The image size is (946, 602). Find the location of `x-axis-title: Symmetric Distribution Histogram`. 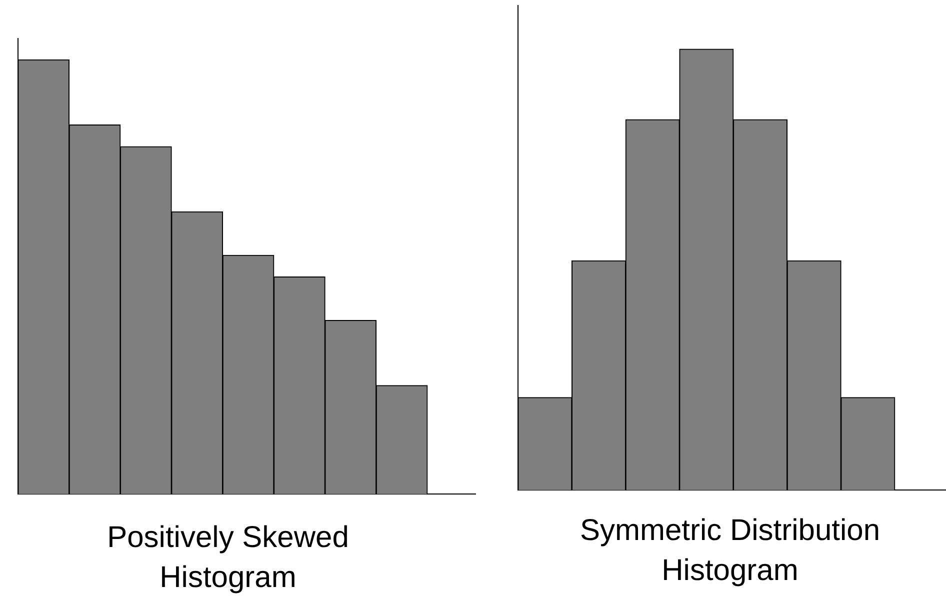

x-axis-title: Symmetric Distribution Histogram is located at coordinates (730, 551).